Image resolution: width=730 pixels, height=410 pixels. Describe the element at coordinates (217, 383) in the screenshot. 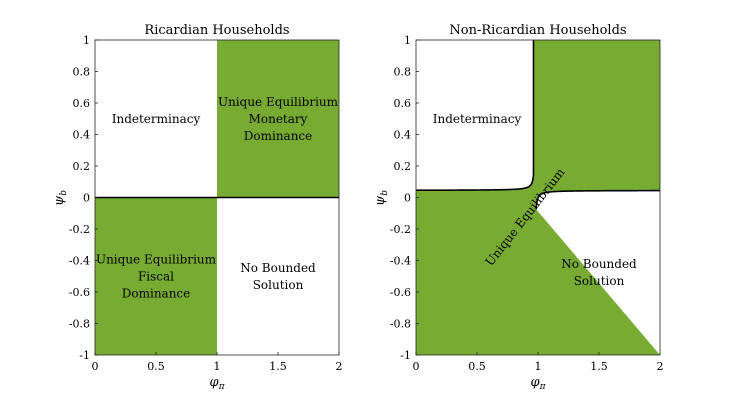

I see `x-axis-label-left: φπ` at that location.